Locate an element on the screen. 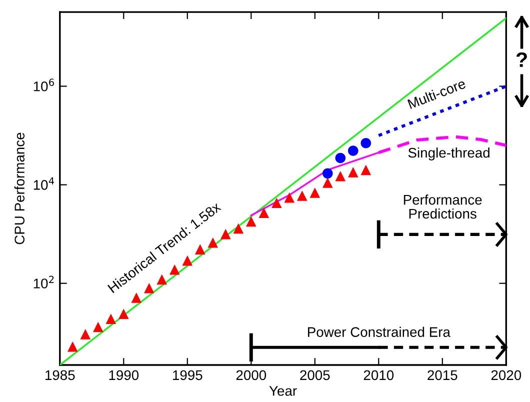 Image resolution: width=530 pixels, height=402 pixels. x-tick-label: 2000 is located at coordinates (251, 375).